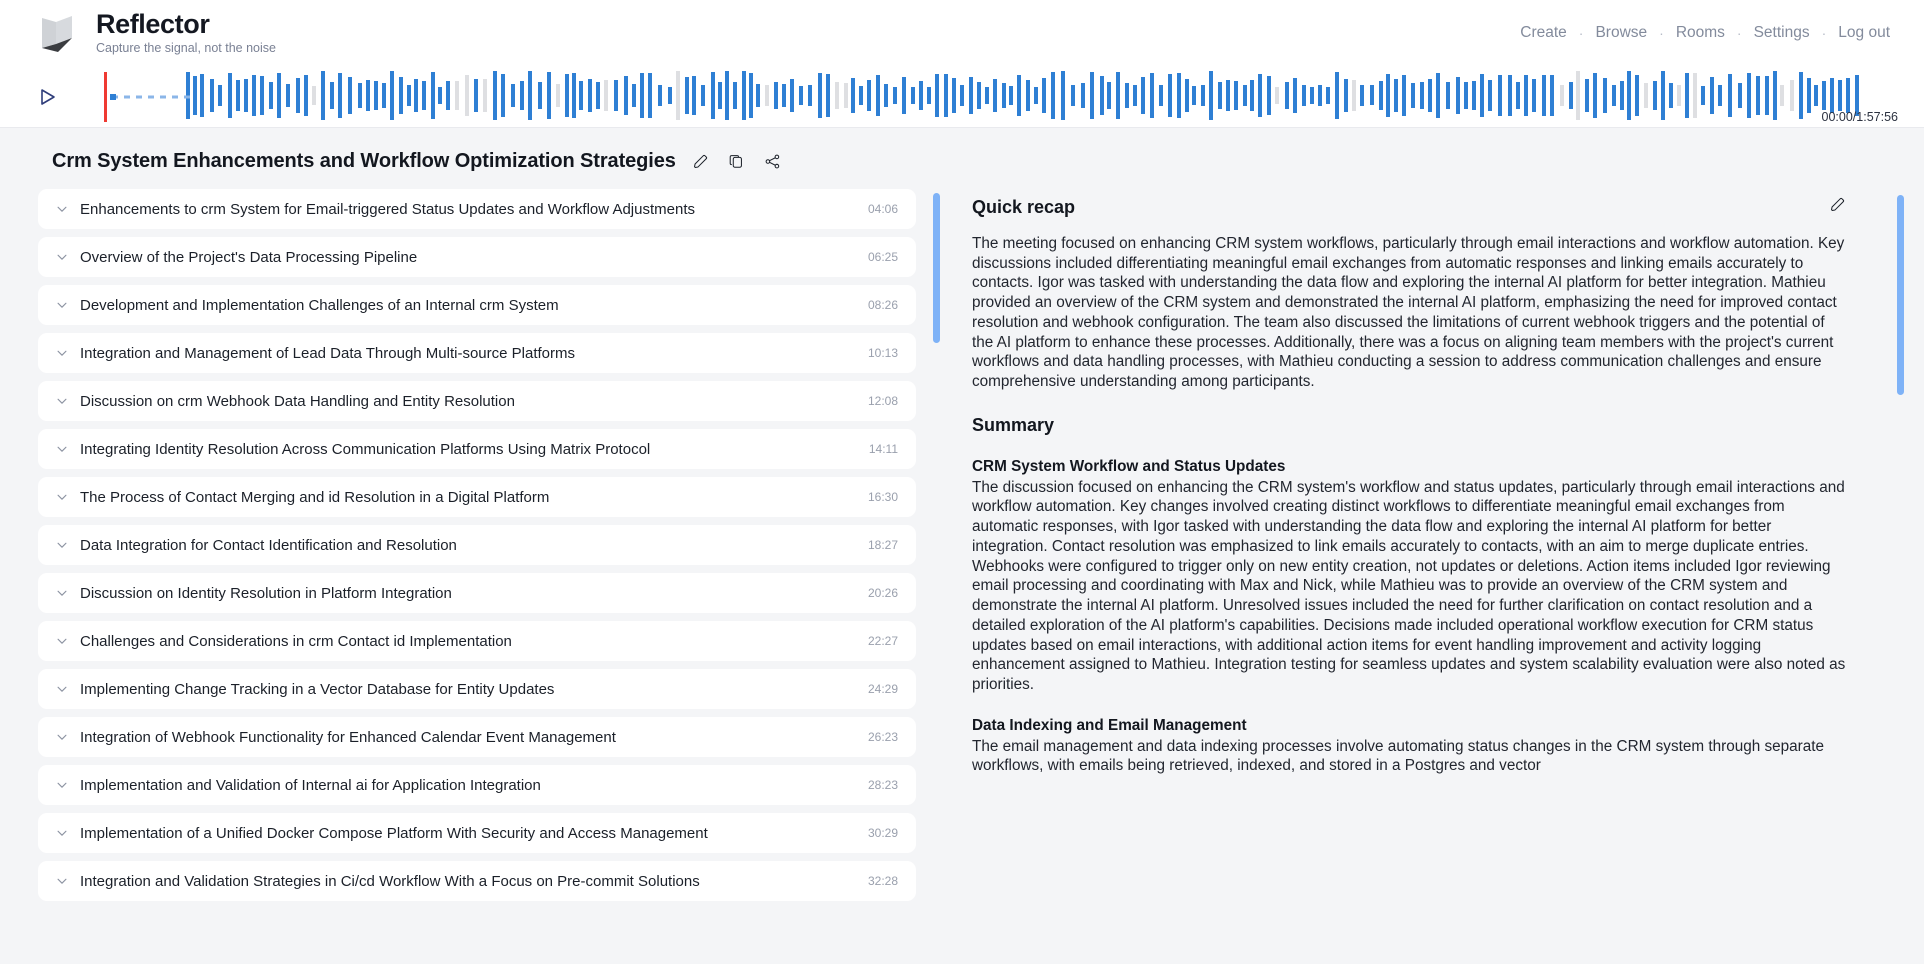 The height and width of the screenshot is (964, 1924). I want to click on nav-settings: Settings, so click(1781, 32).